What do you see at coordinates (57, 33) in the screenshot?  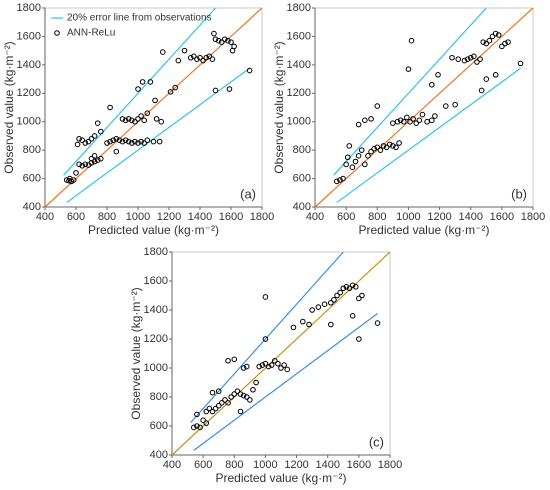 I see `legend-swatch` at bounding box center [57, 33].